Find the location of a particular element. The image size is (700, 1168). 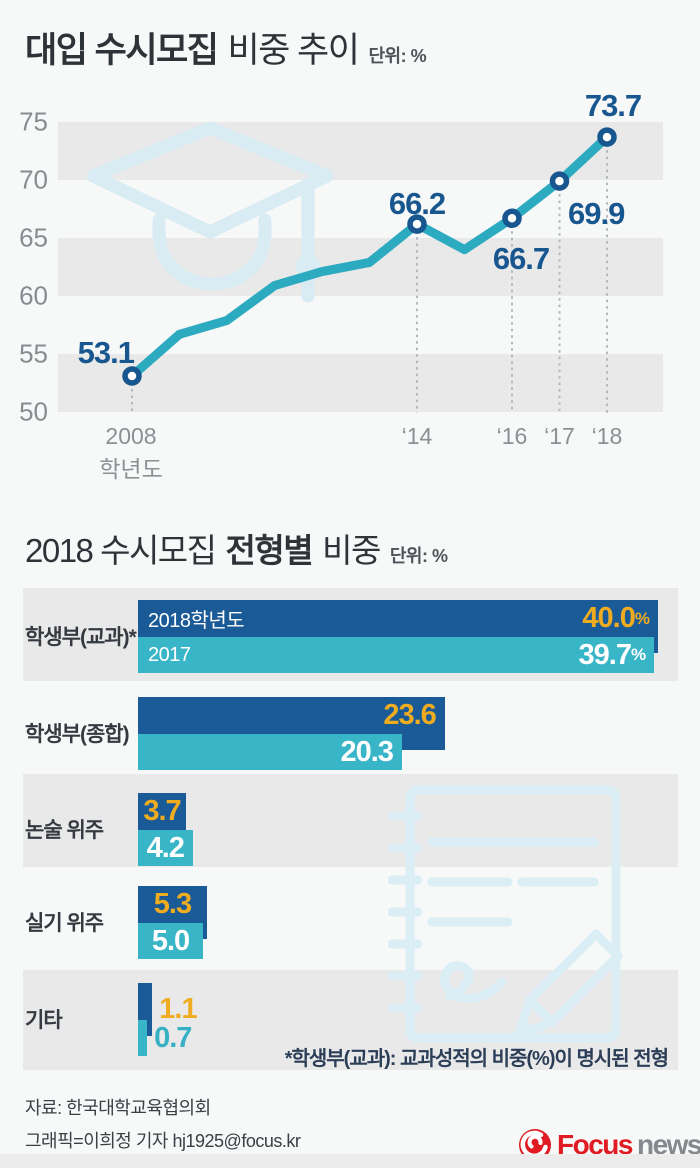

y-axis-tick-label: 55 is located at coordinates (33, 353).